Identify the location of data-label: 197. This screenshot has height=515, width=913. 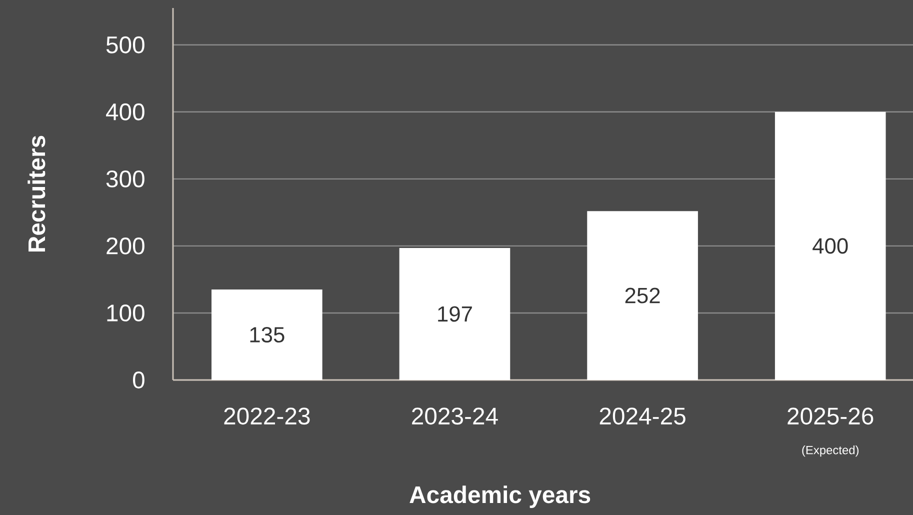
(455, 314).